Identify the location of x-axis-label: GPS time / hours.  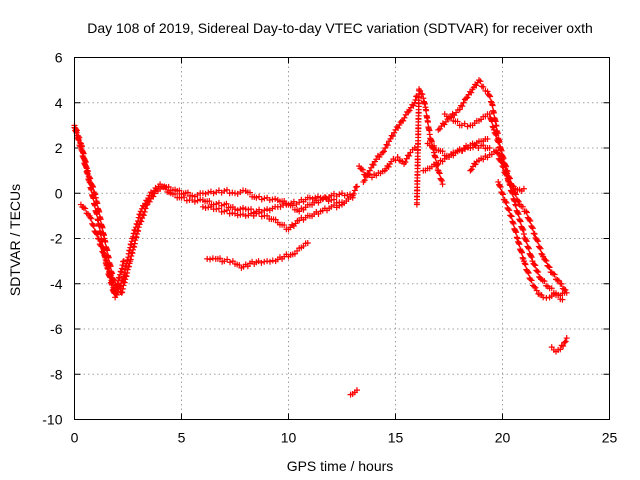
(340, 466).